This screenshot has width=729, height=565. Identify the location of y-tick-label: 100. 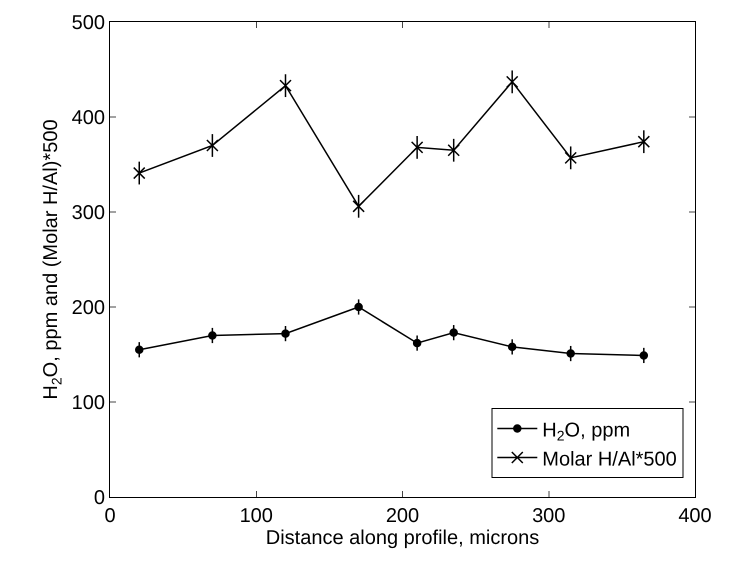
(88, 403).